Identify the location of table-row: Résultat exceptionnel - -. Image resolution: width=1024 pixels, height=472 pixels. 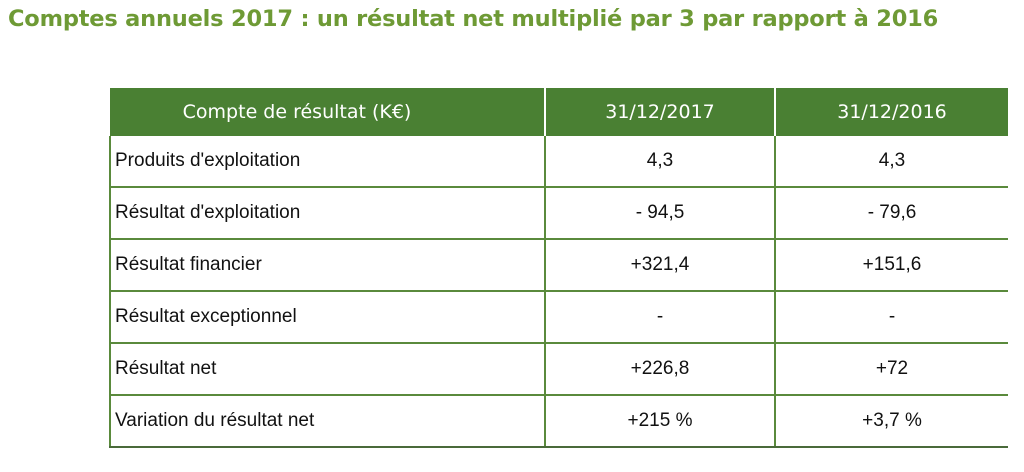
(558, 317).